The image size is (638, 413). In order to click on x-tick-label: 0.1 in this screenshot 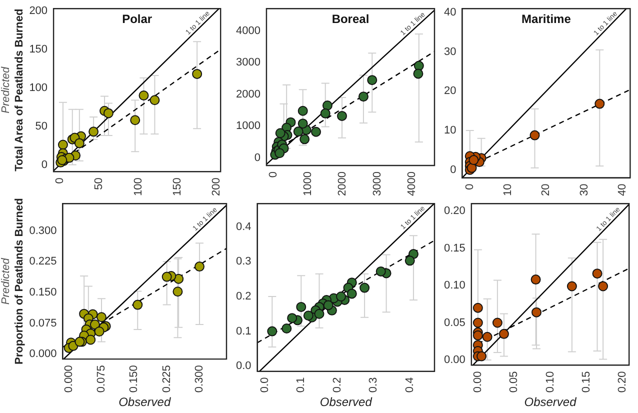, I will do `click(301, 385)`.